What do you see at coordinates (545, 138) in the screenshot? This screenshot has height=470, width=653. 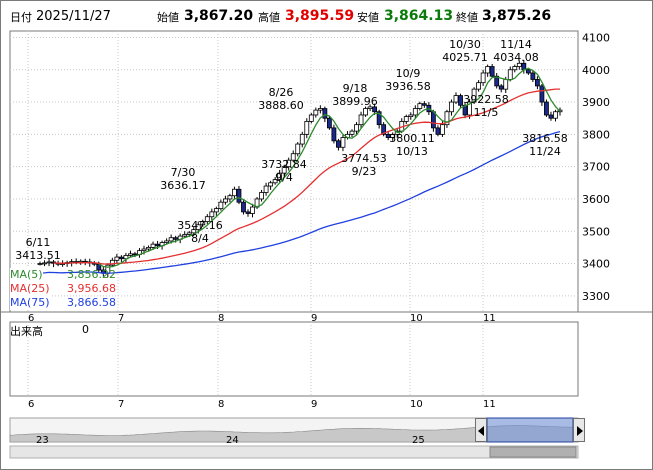 I see `annotation-value: 3816.58` at bounding box center [545, 138].